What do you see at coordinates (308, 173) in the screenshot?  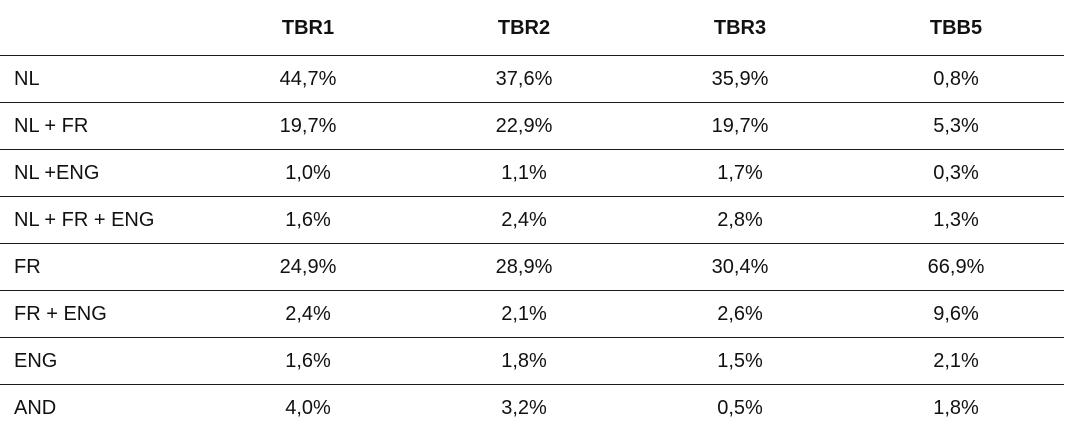 I see `table-cell: 1,0%` at bounding box center [308, 173].